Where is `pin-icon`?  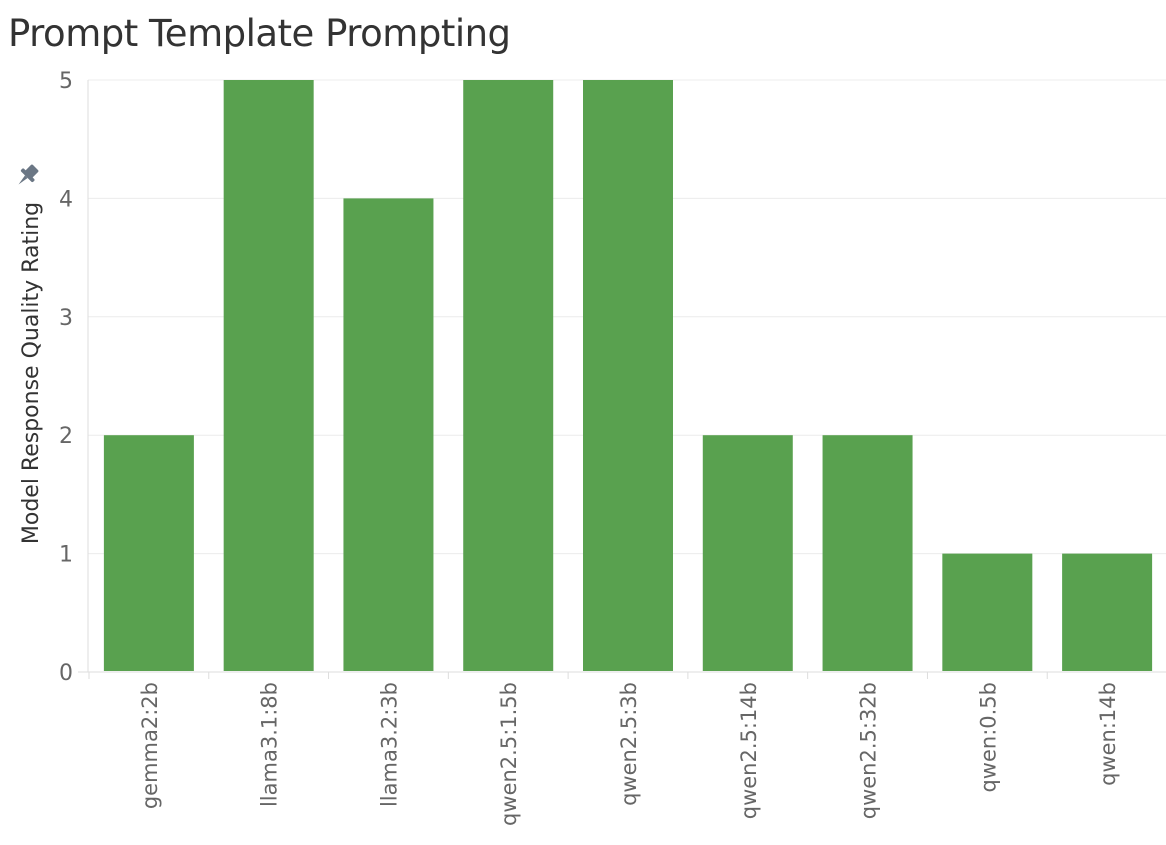
pin-icon is located at coordinates (27, 176).